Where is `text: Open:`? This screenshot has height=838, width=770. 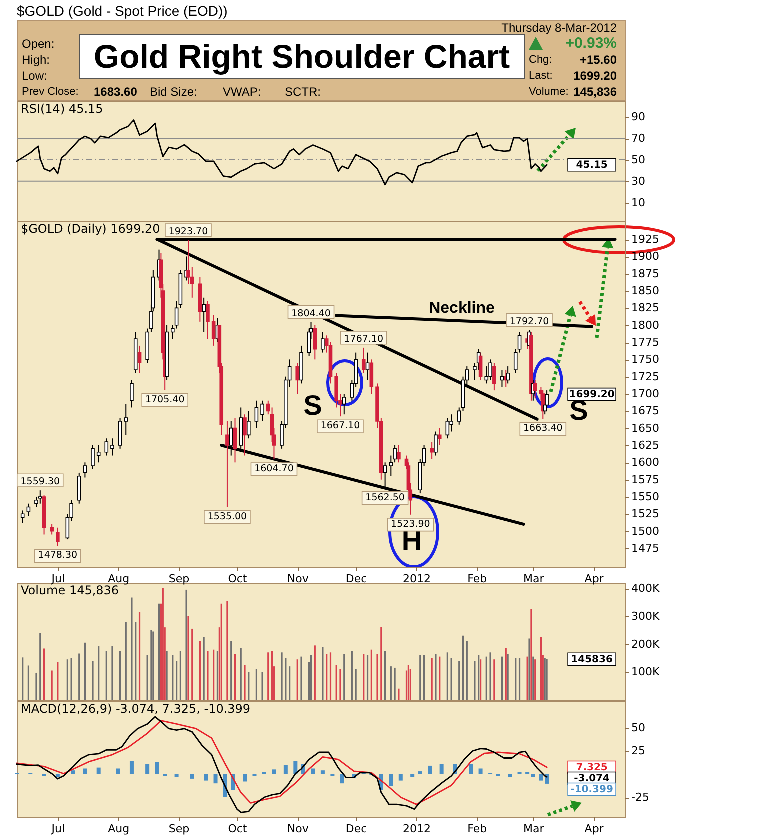
text: Open: is located at coordinates (38, 44).